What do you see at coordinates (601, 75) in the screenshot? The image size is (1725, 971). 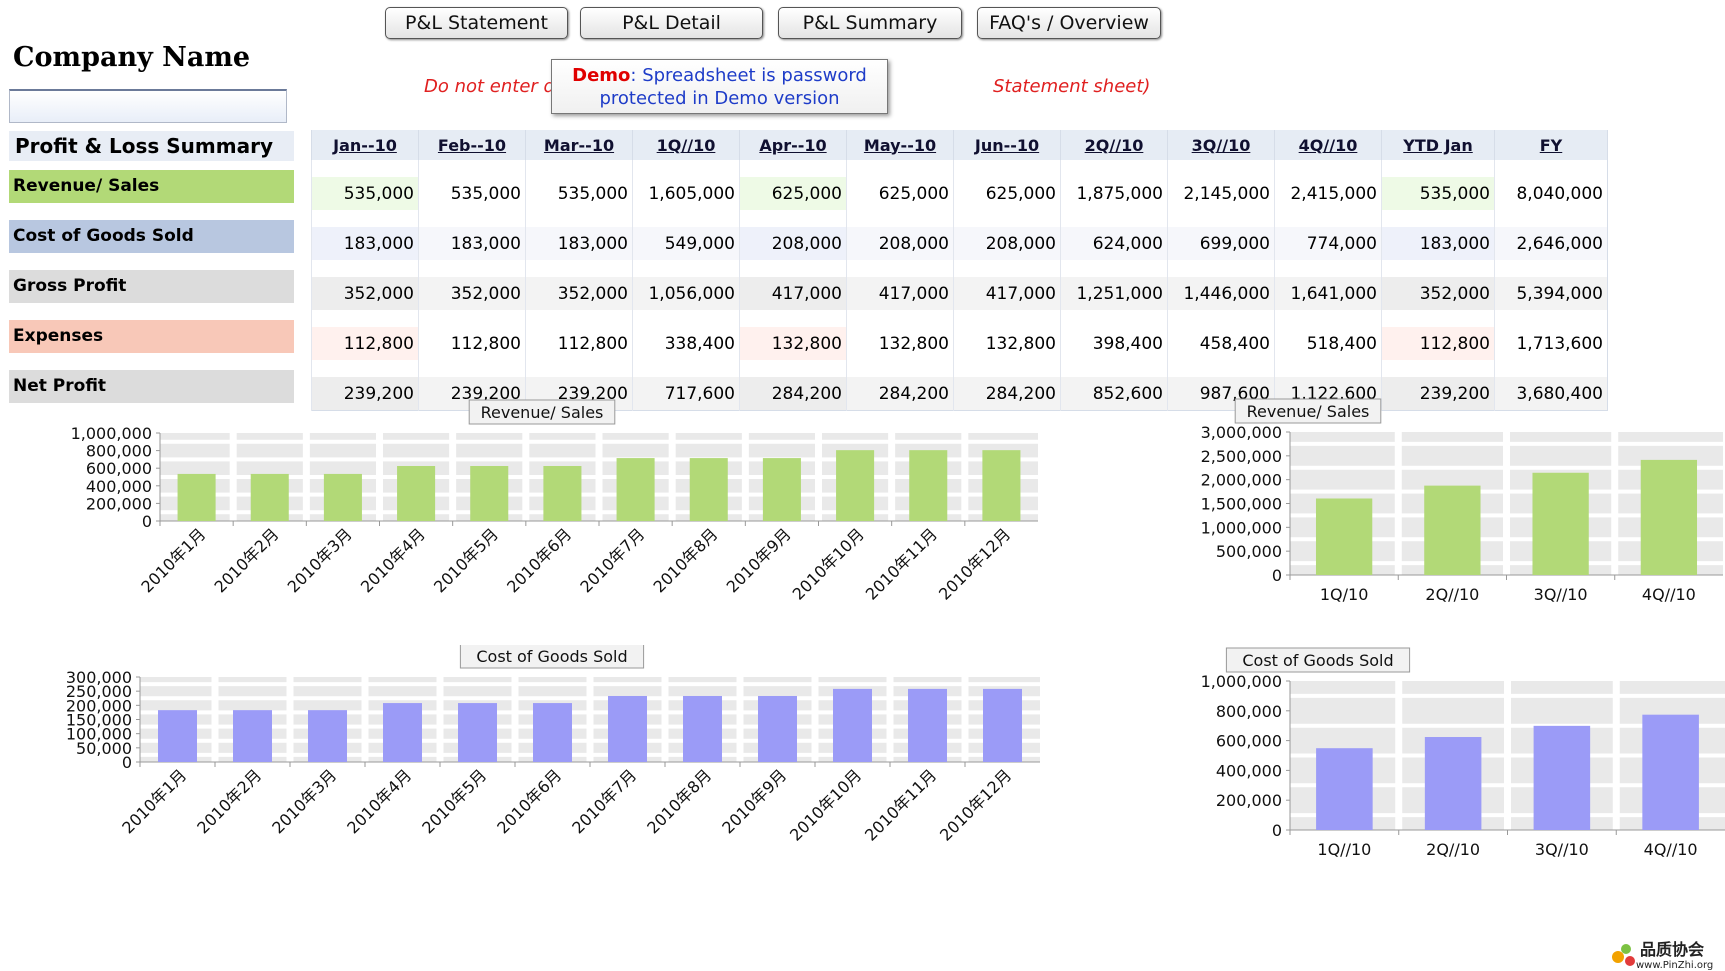 I see `demo-label: Demo` at bounding box center [601, 75].